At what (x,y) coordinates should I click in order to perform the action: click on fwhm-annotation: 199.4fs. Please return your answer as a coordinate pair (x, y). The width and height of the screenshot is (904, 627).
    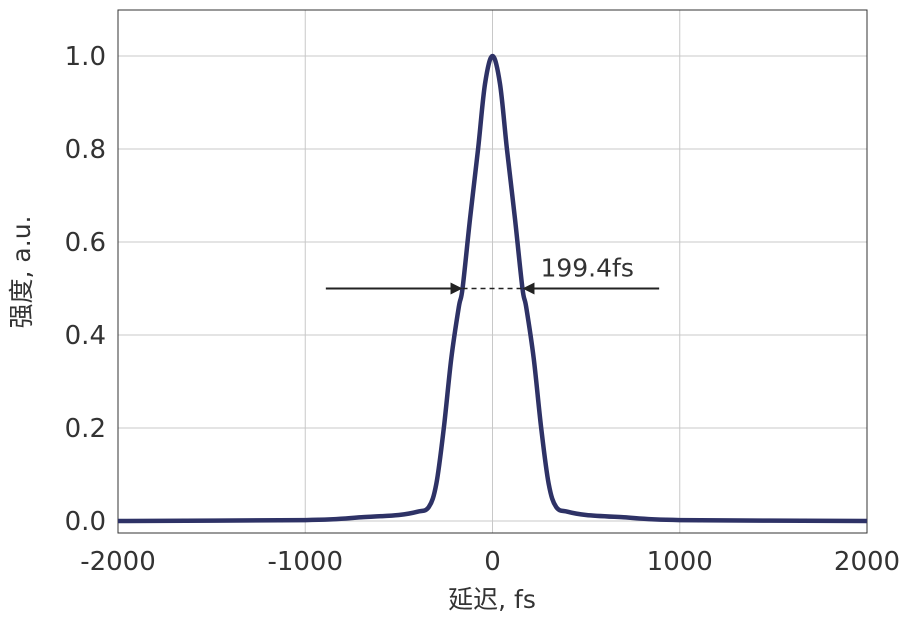
    Looking at the image, I should click on (492, 274).